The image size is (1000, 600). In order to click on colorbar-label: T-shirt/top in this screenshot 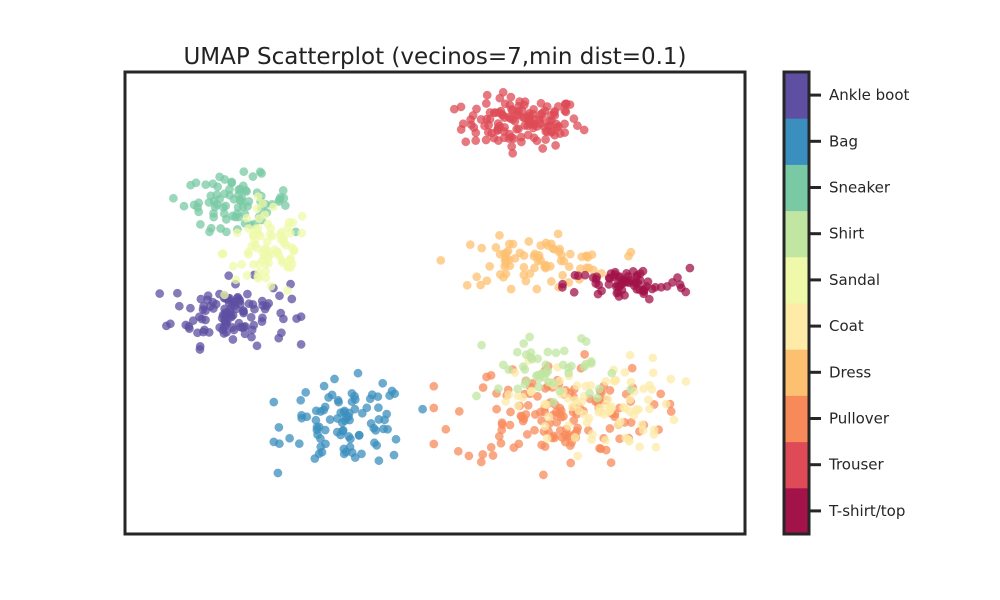, I will do `click(866, 511)`.